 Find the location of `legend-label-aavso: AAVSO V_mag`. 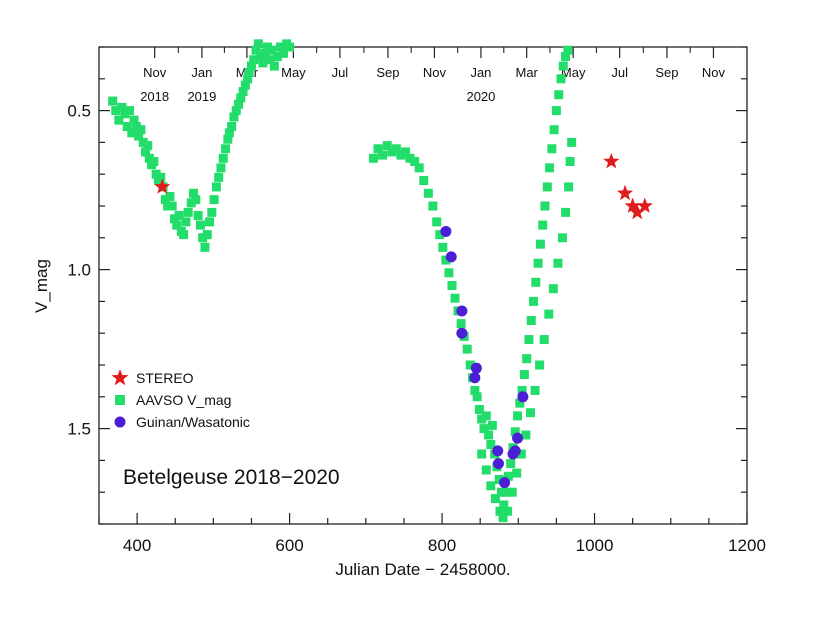

legend-label-aavso: AAVSO V_mag is located at coordinates (183, 400).